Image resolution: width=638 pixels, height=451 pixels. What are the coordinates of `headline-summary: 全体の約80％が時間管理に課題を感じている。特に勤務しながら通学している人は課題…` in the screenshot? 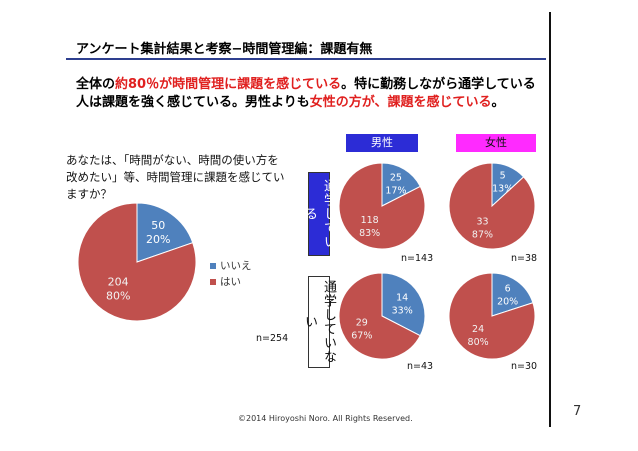 It's located at (306, 94).